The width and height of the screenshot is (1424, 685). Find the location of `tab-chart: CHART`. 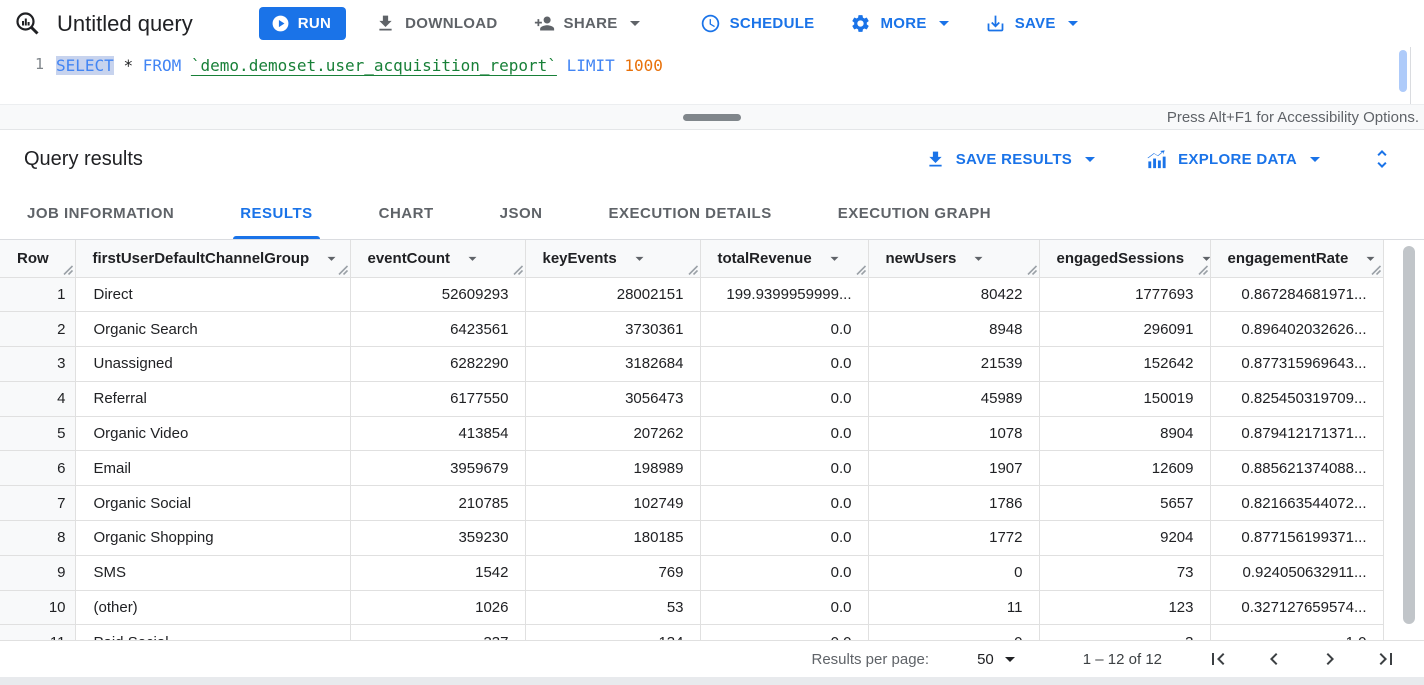

tab-chart: CHART is located at coordinates (406, 213).